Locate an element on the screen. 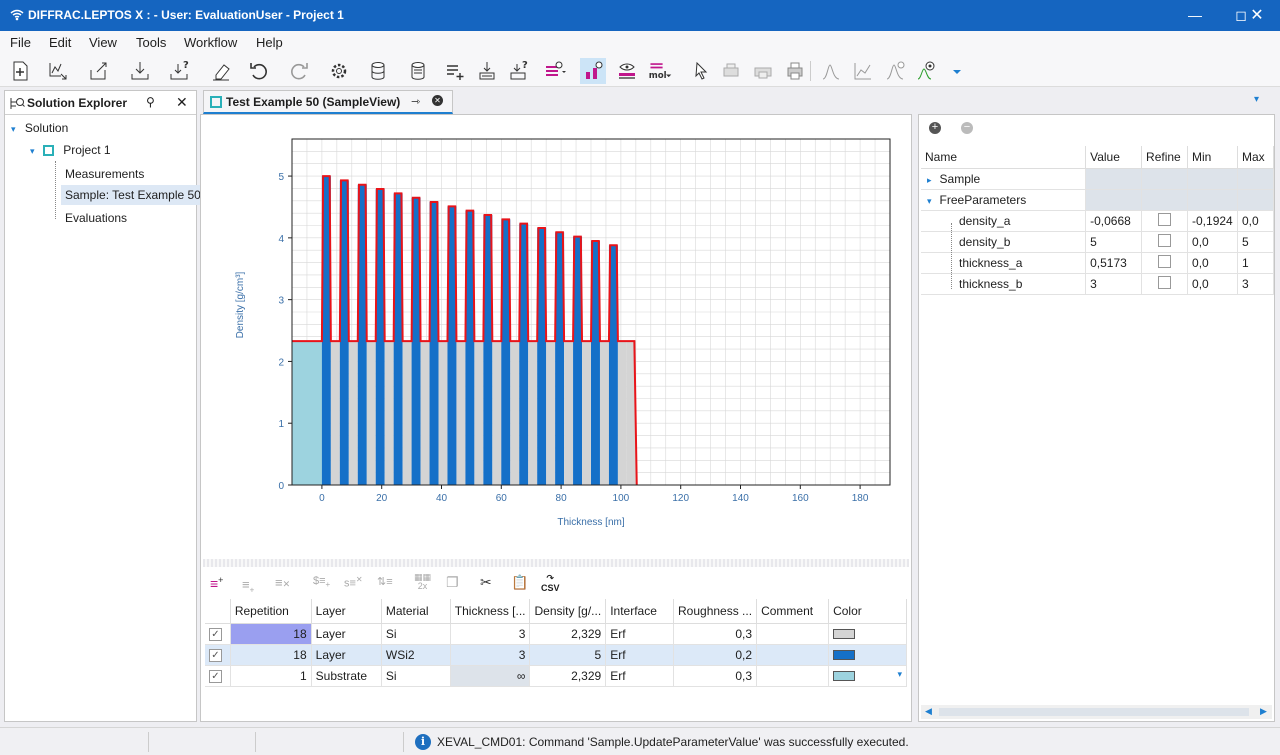 The height and width of the screenshot is (755, 1280). header-comment: Comment is located at coordinates (793, 611).